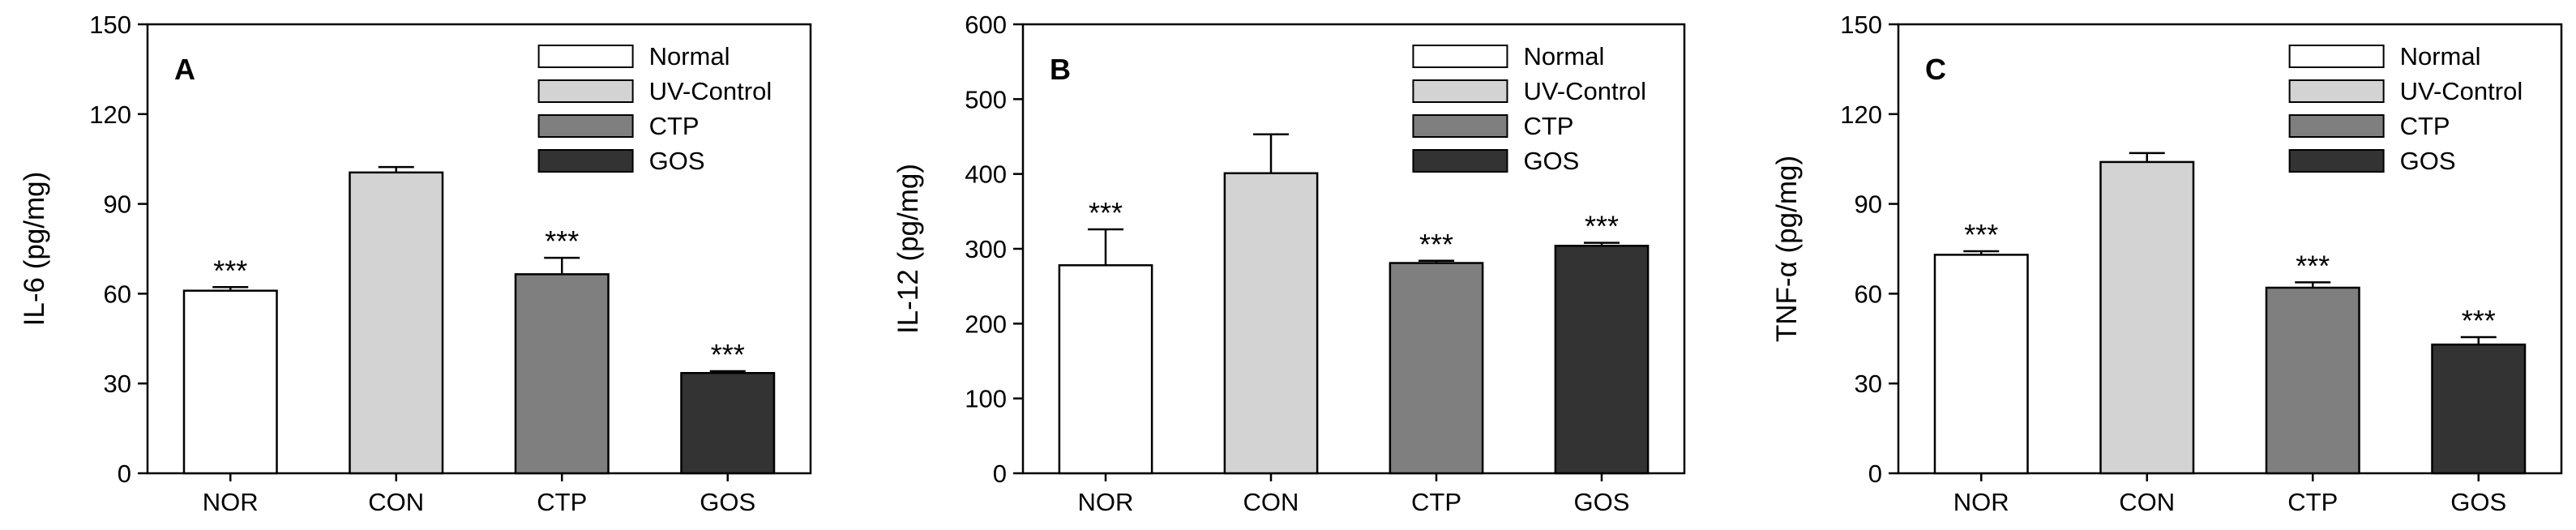 This screenshot has height=530, width=2576. Describe the element at coordinates (1787, 249) in the screenshot. I see `y-axis-title: TNF-α (pg/mg)` at that location.